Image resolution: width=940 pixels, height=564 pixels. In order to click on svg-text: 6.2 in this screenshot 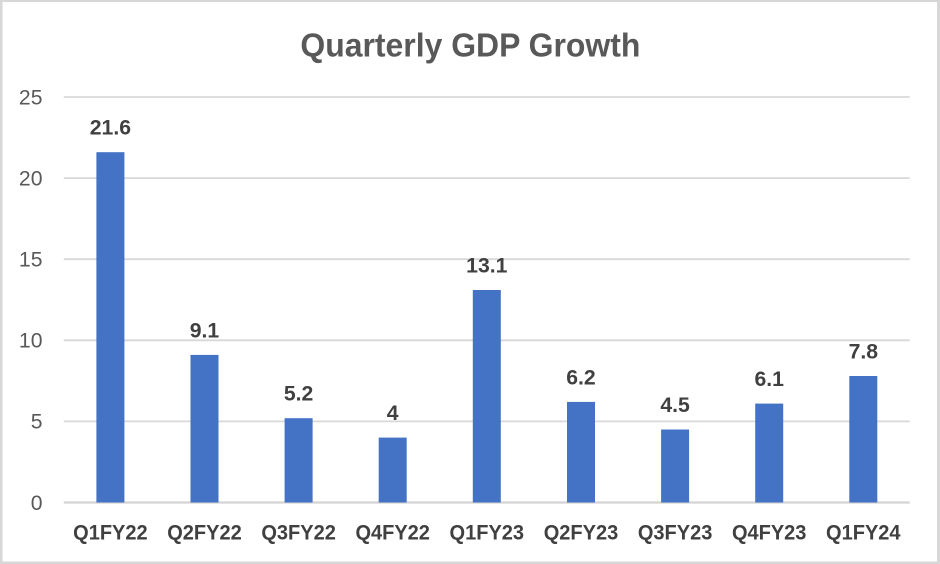, I will do `click(580, 377)`.